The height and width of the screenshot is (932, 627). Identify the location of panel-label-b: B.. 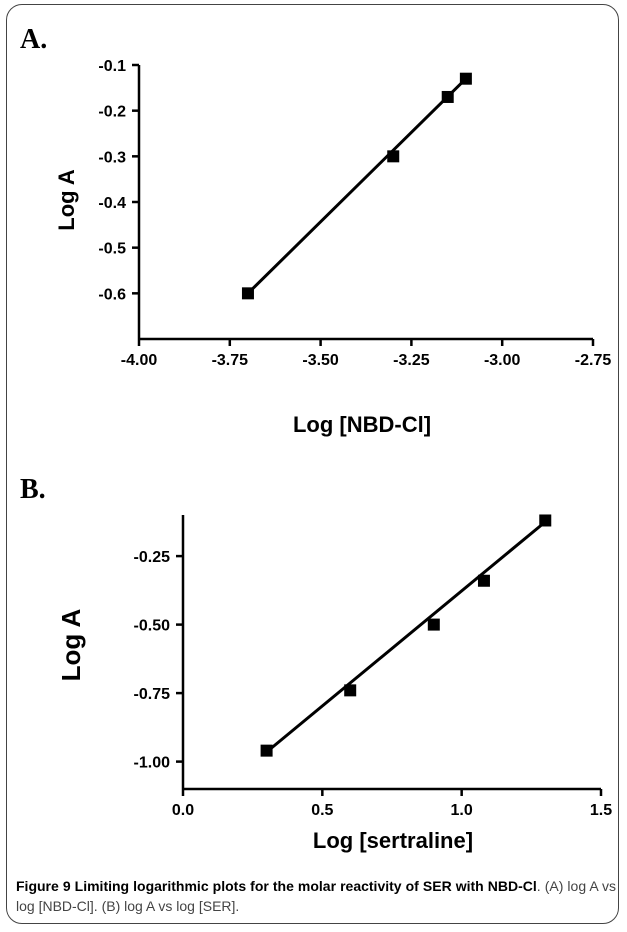
(33, 489).